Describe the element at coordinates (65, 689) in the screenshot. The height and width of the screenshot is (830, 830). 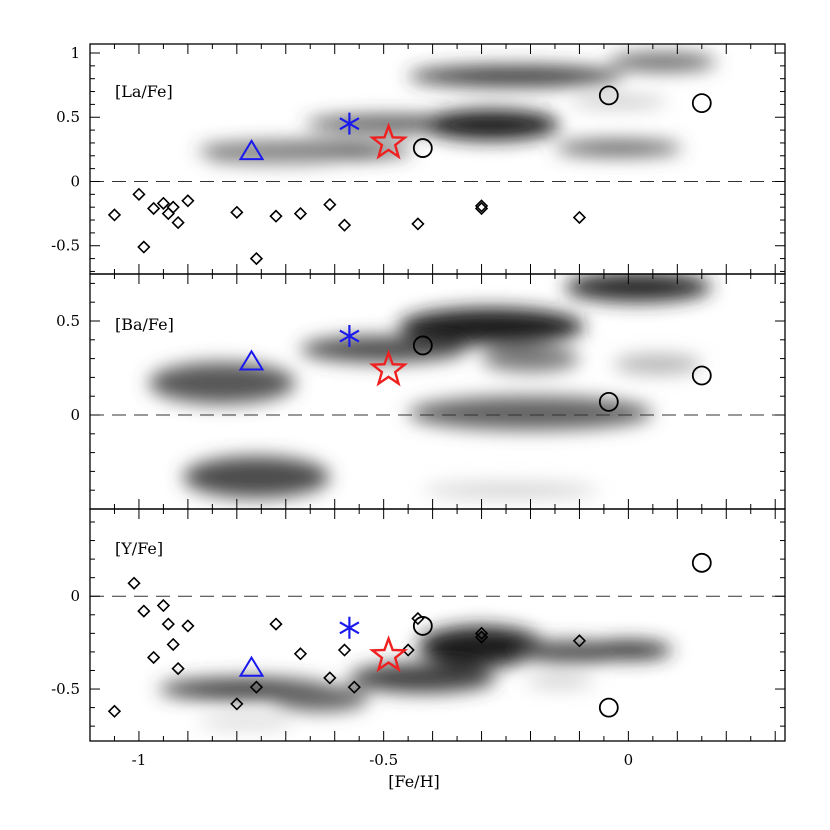
I see `y-y-tick-label: -0.5` at that location.